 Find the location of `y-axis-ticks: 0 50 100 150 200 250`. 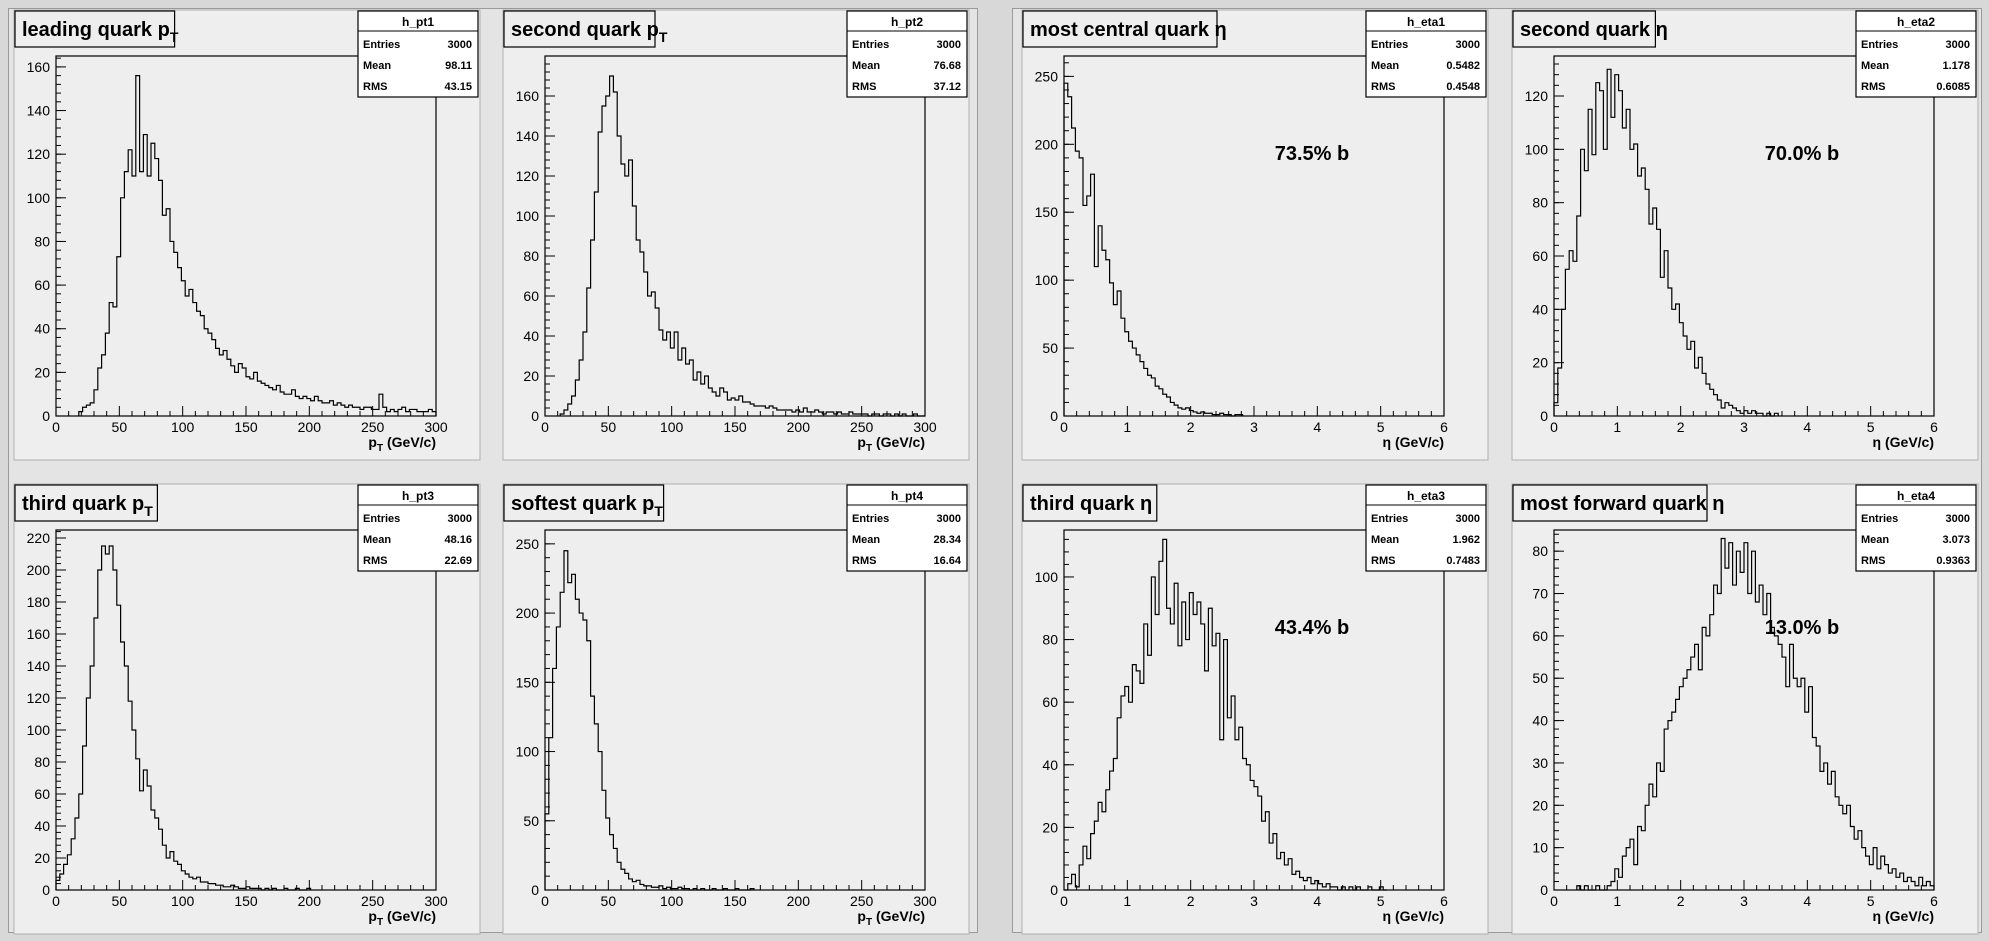

y-axis-ticks: 0 50 100 150 200 250 is located at coordinates (535, 713).